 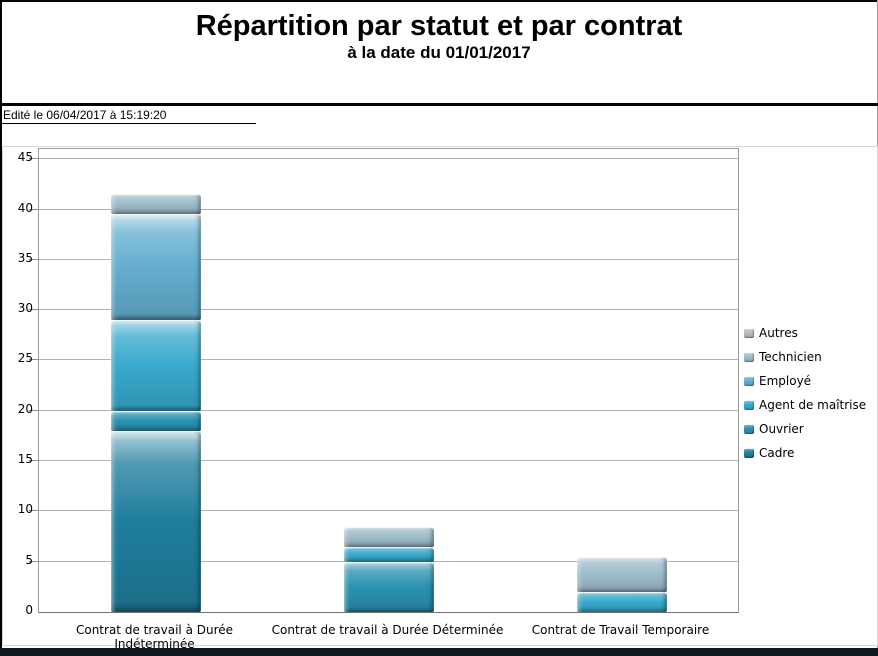 What do you see at coordinates (25, 358) in the screenshot?
I see `y-axis-tick-label: 25` at bounding box center [25, 358].